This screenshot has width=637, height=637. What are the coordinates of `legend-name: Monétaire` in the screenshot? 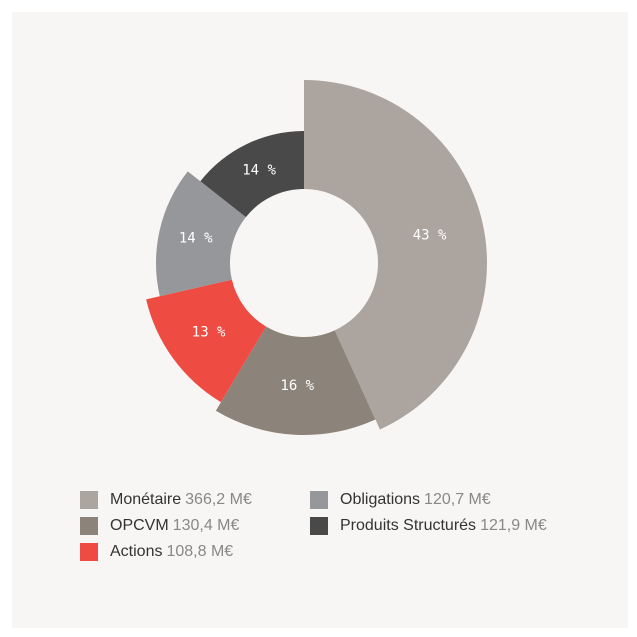 It's located at (145, 499).